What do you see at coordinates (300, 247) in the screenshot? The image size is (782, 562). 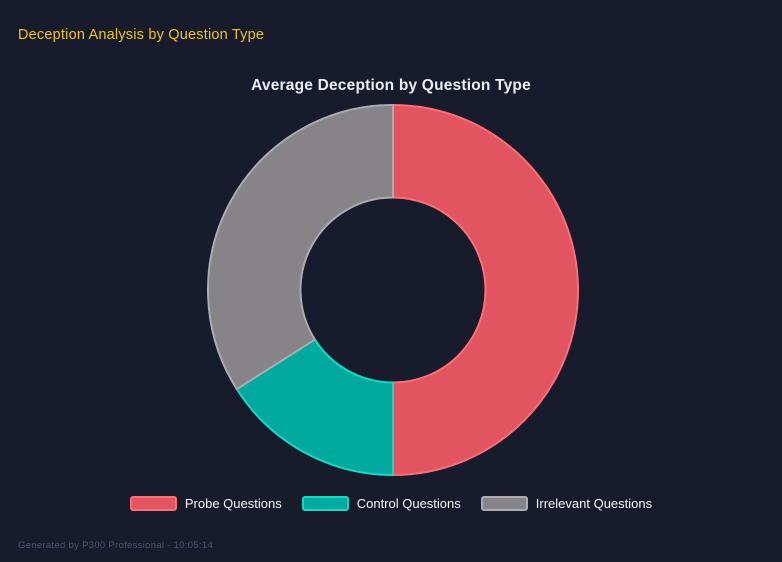 I see `donut-segment-irrelevant-questions` at bounding box center [300, 247].